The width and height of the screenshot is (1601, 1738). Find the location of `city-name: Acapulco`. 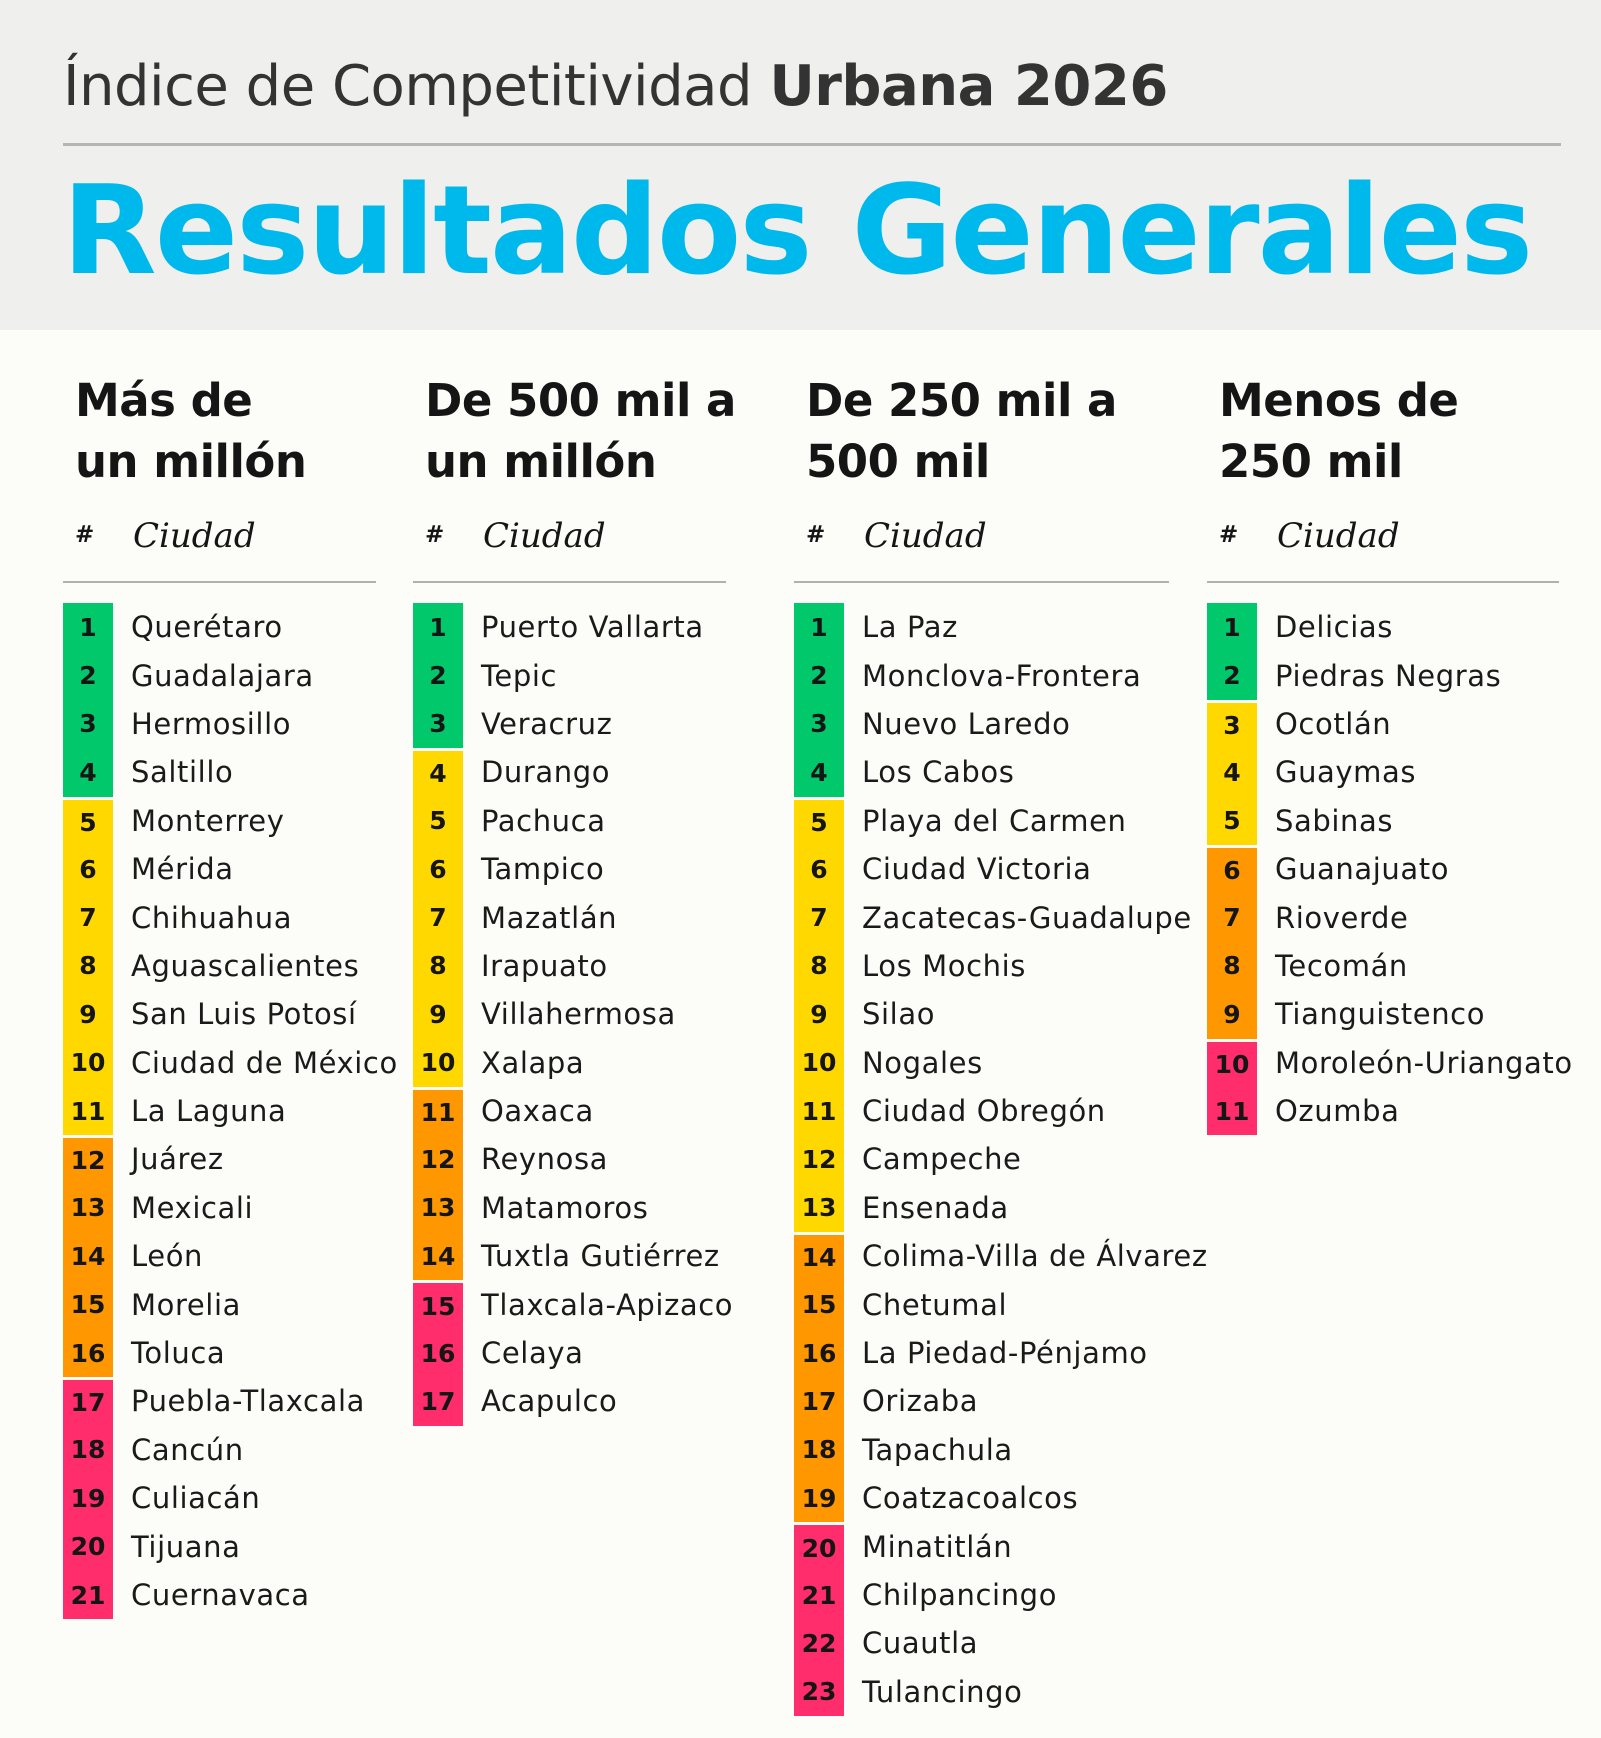

city-name: Acapulco is located at coordinates (549, 1401).